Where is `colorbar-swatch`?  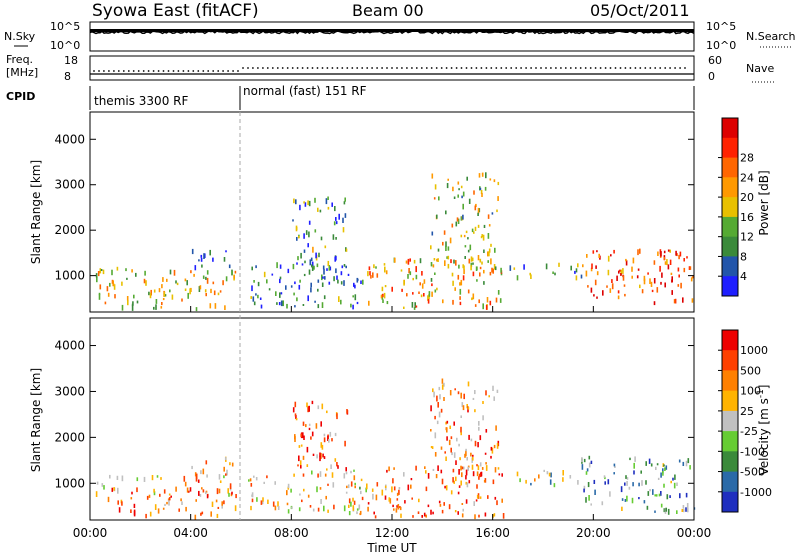 colorbar-swatch is located at coordinates (730, 207).